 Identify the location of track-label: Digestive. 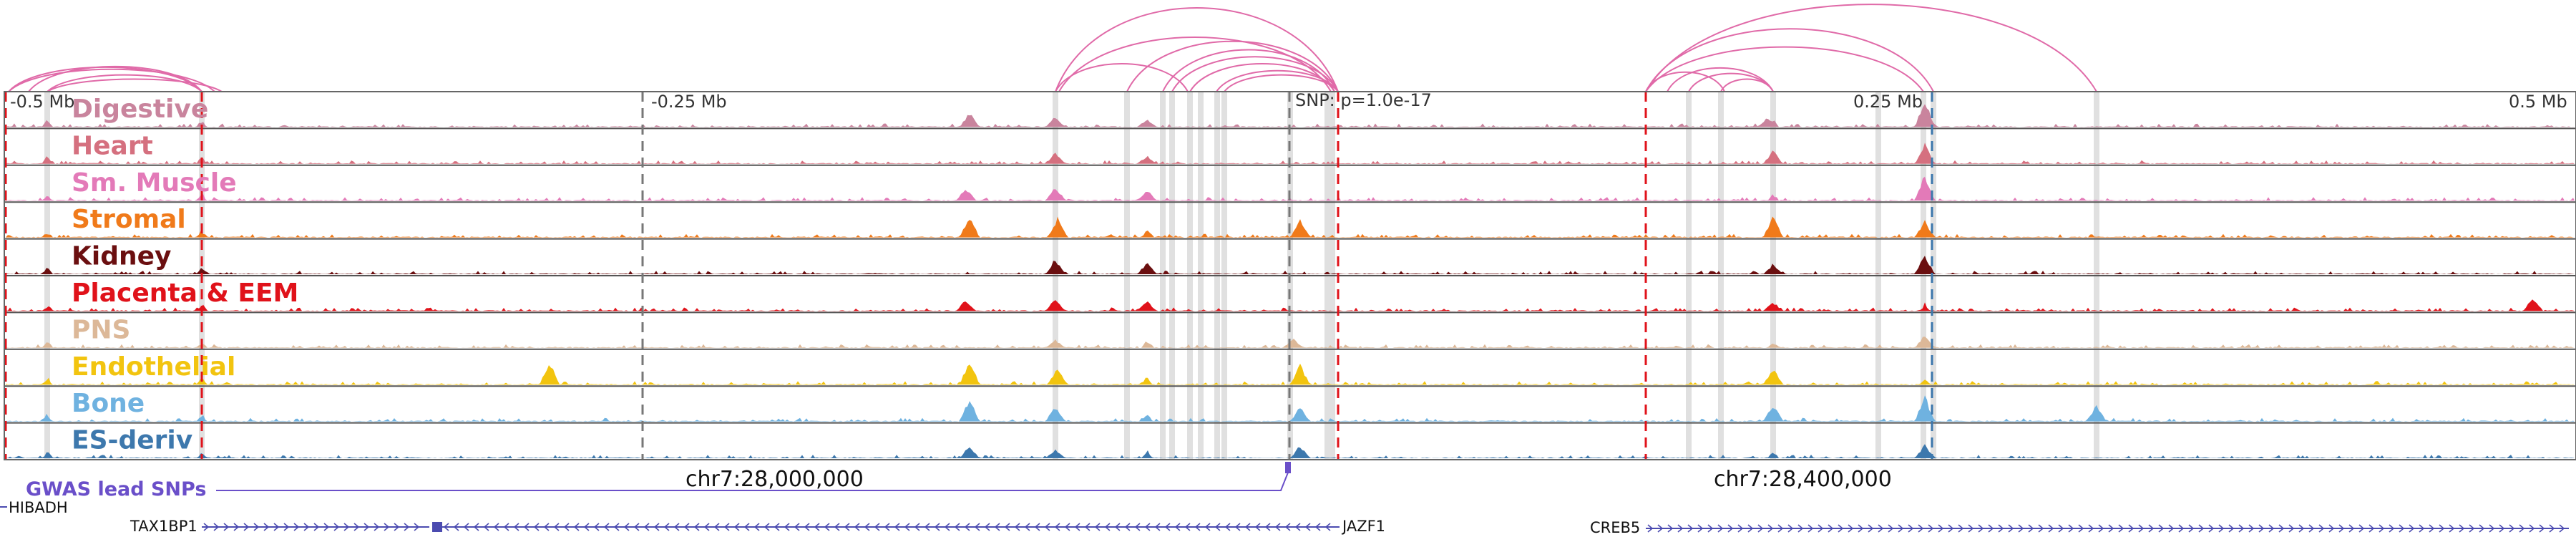
(140, 109).